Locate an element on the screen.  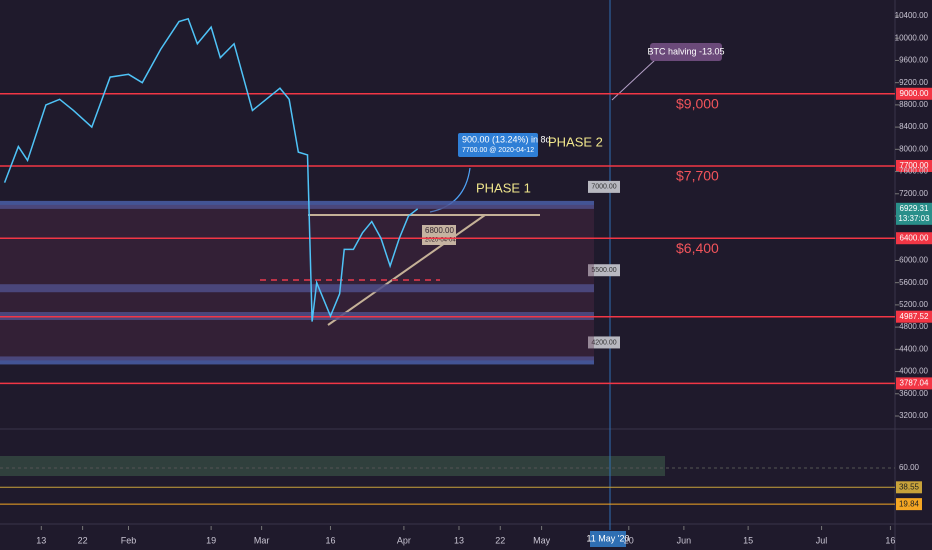
level-label: 6400.00 is located at coordinates (914, 237).